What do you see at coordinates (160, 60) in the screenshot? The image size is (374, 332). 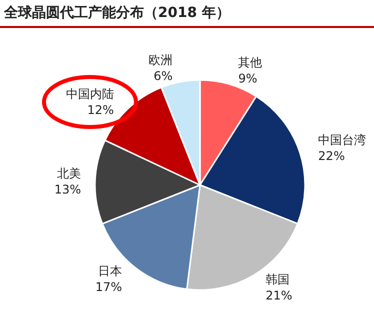 I see `slice-label: 欧洲` at bounding box center [160, 60].